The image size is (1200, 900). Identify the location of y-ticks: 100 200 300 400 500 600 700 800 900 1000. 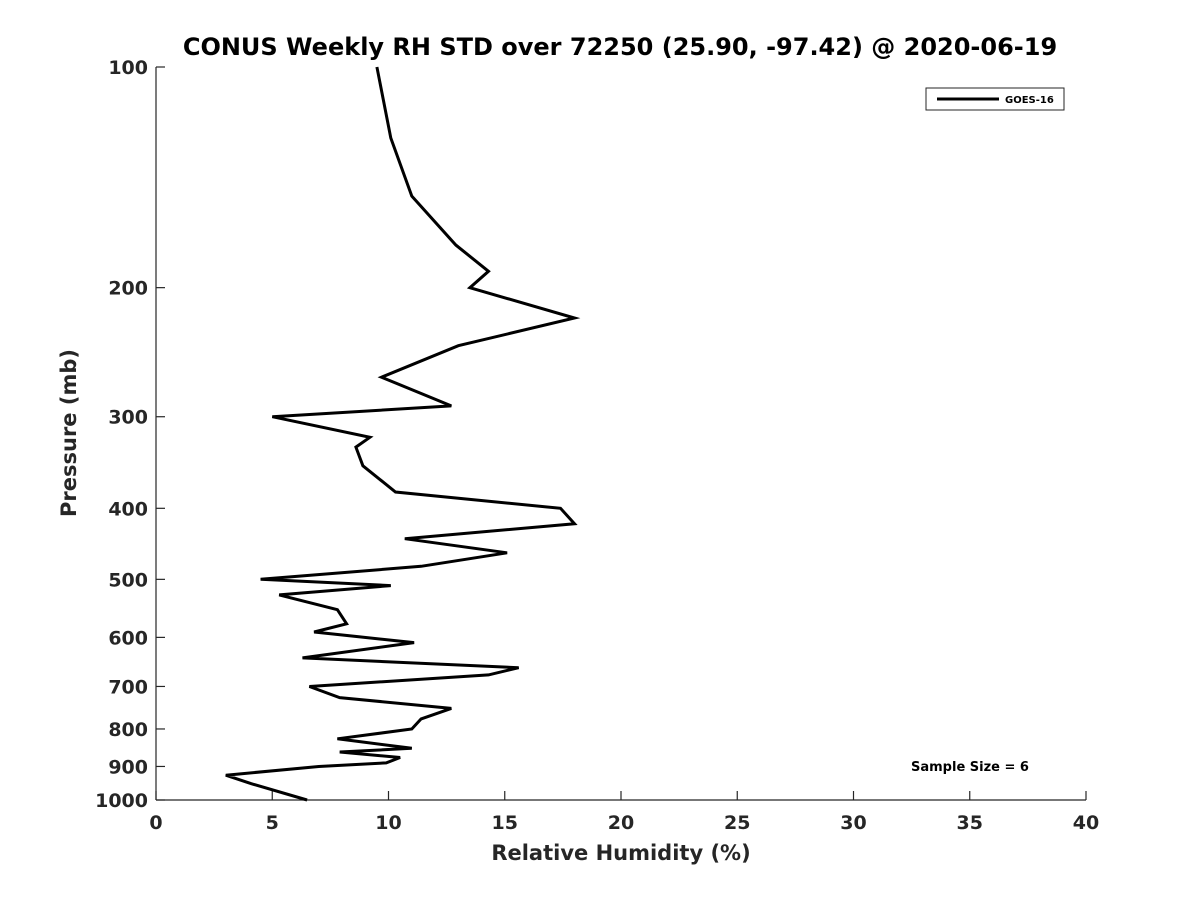
(130, 434).